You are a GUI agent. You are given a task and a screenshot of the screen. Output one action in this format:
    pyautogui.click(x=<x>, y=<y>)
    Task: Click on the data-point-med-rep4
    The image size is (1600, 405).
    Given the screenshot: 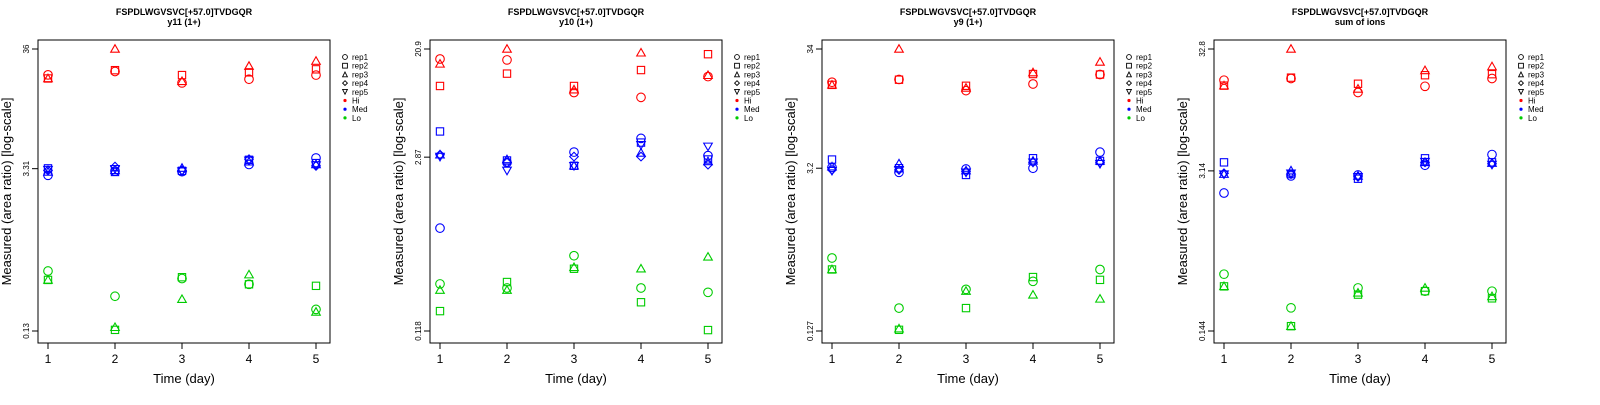 What is the action you would take?
    pyautogui.click(x=708, y=164)
    